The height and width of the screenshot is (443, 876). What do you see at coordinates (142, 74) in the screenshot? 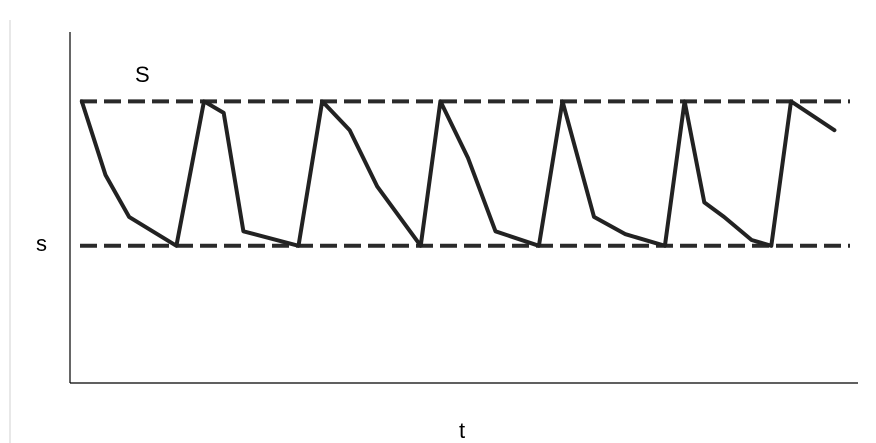
I see `upper-level-label: S` at bounding box center [142, 74].